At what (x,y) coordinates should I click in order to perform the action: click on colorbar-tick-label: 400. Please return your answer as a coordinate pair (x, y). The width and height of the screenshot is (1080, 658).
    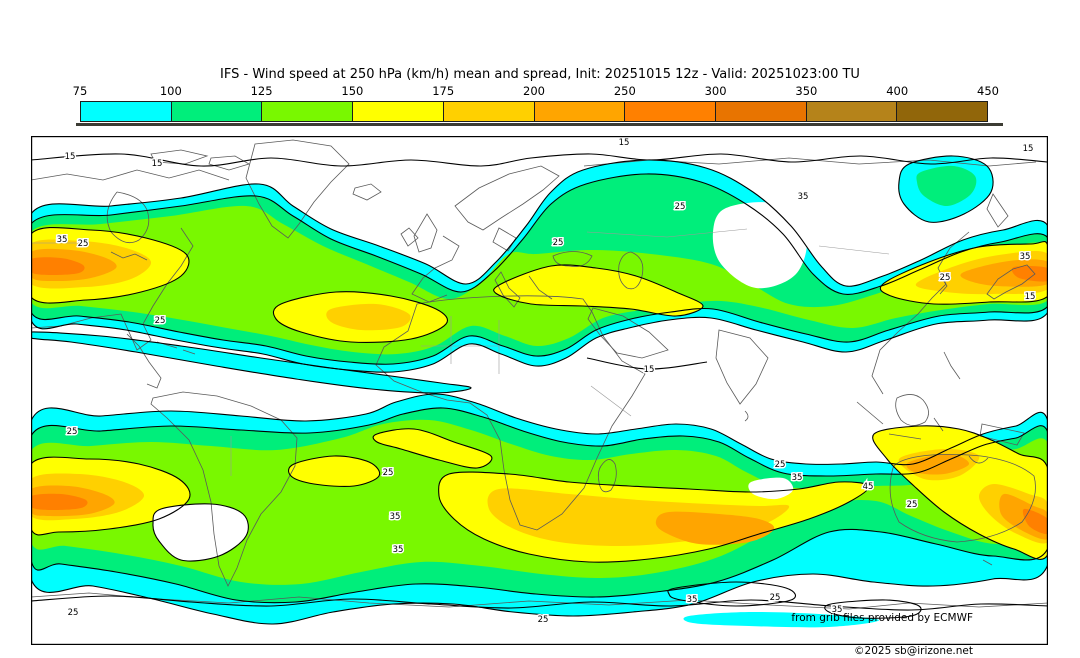
    Looking at the image, I should click on (897, 91).